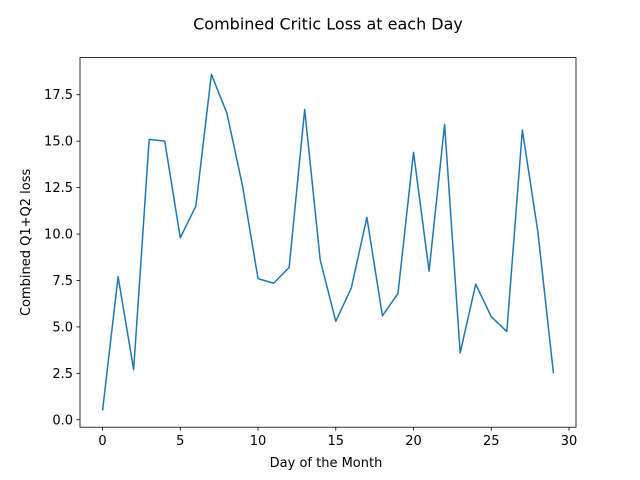  I want to click on x-tick-label: 5, so click(180, 441).